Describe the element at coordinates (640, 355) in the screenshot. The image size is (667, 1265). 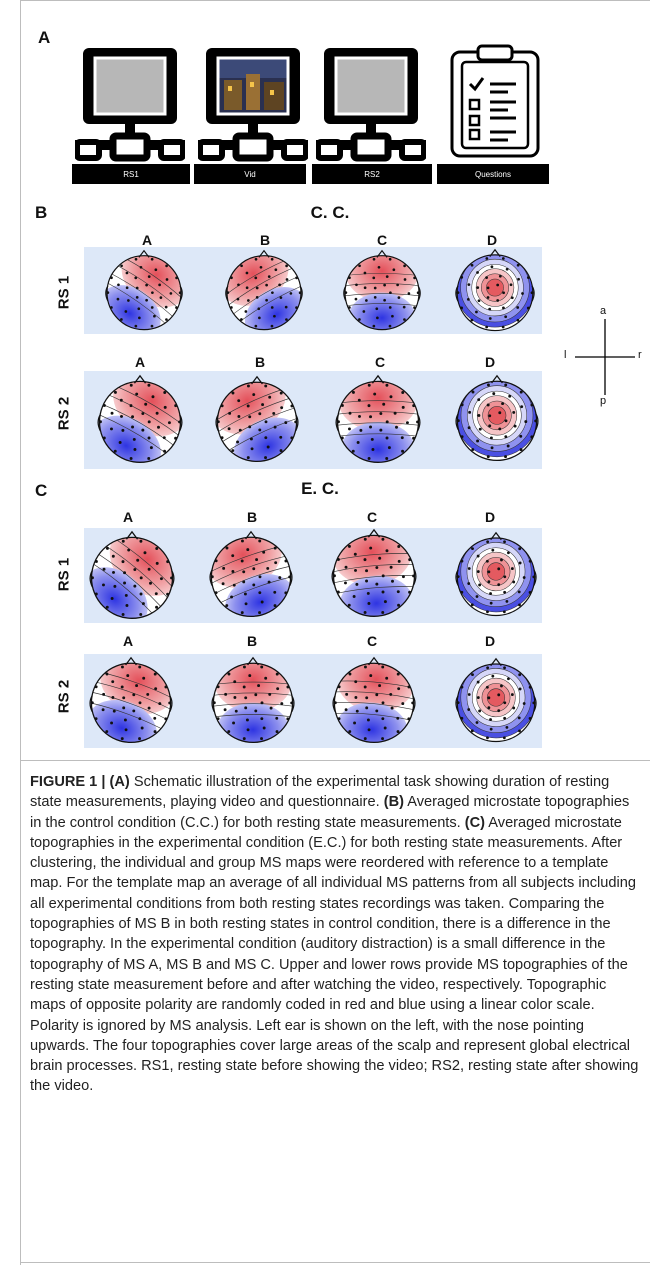
I see `compass-right: r` at that location.